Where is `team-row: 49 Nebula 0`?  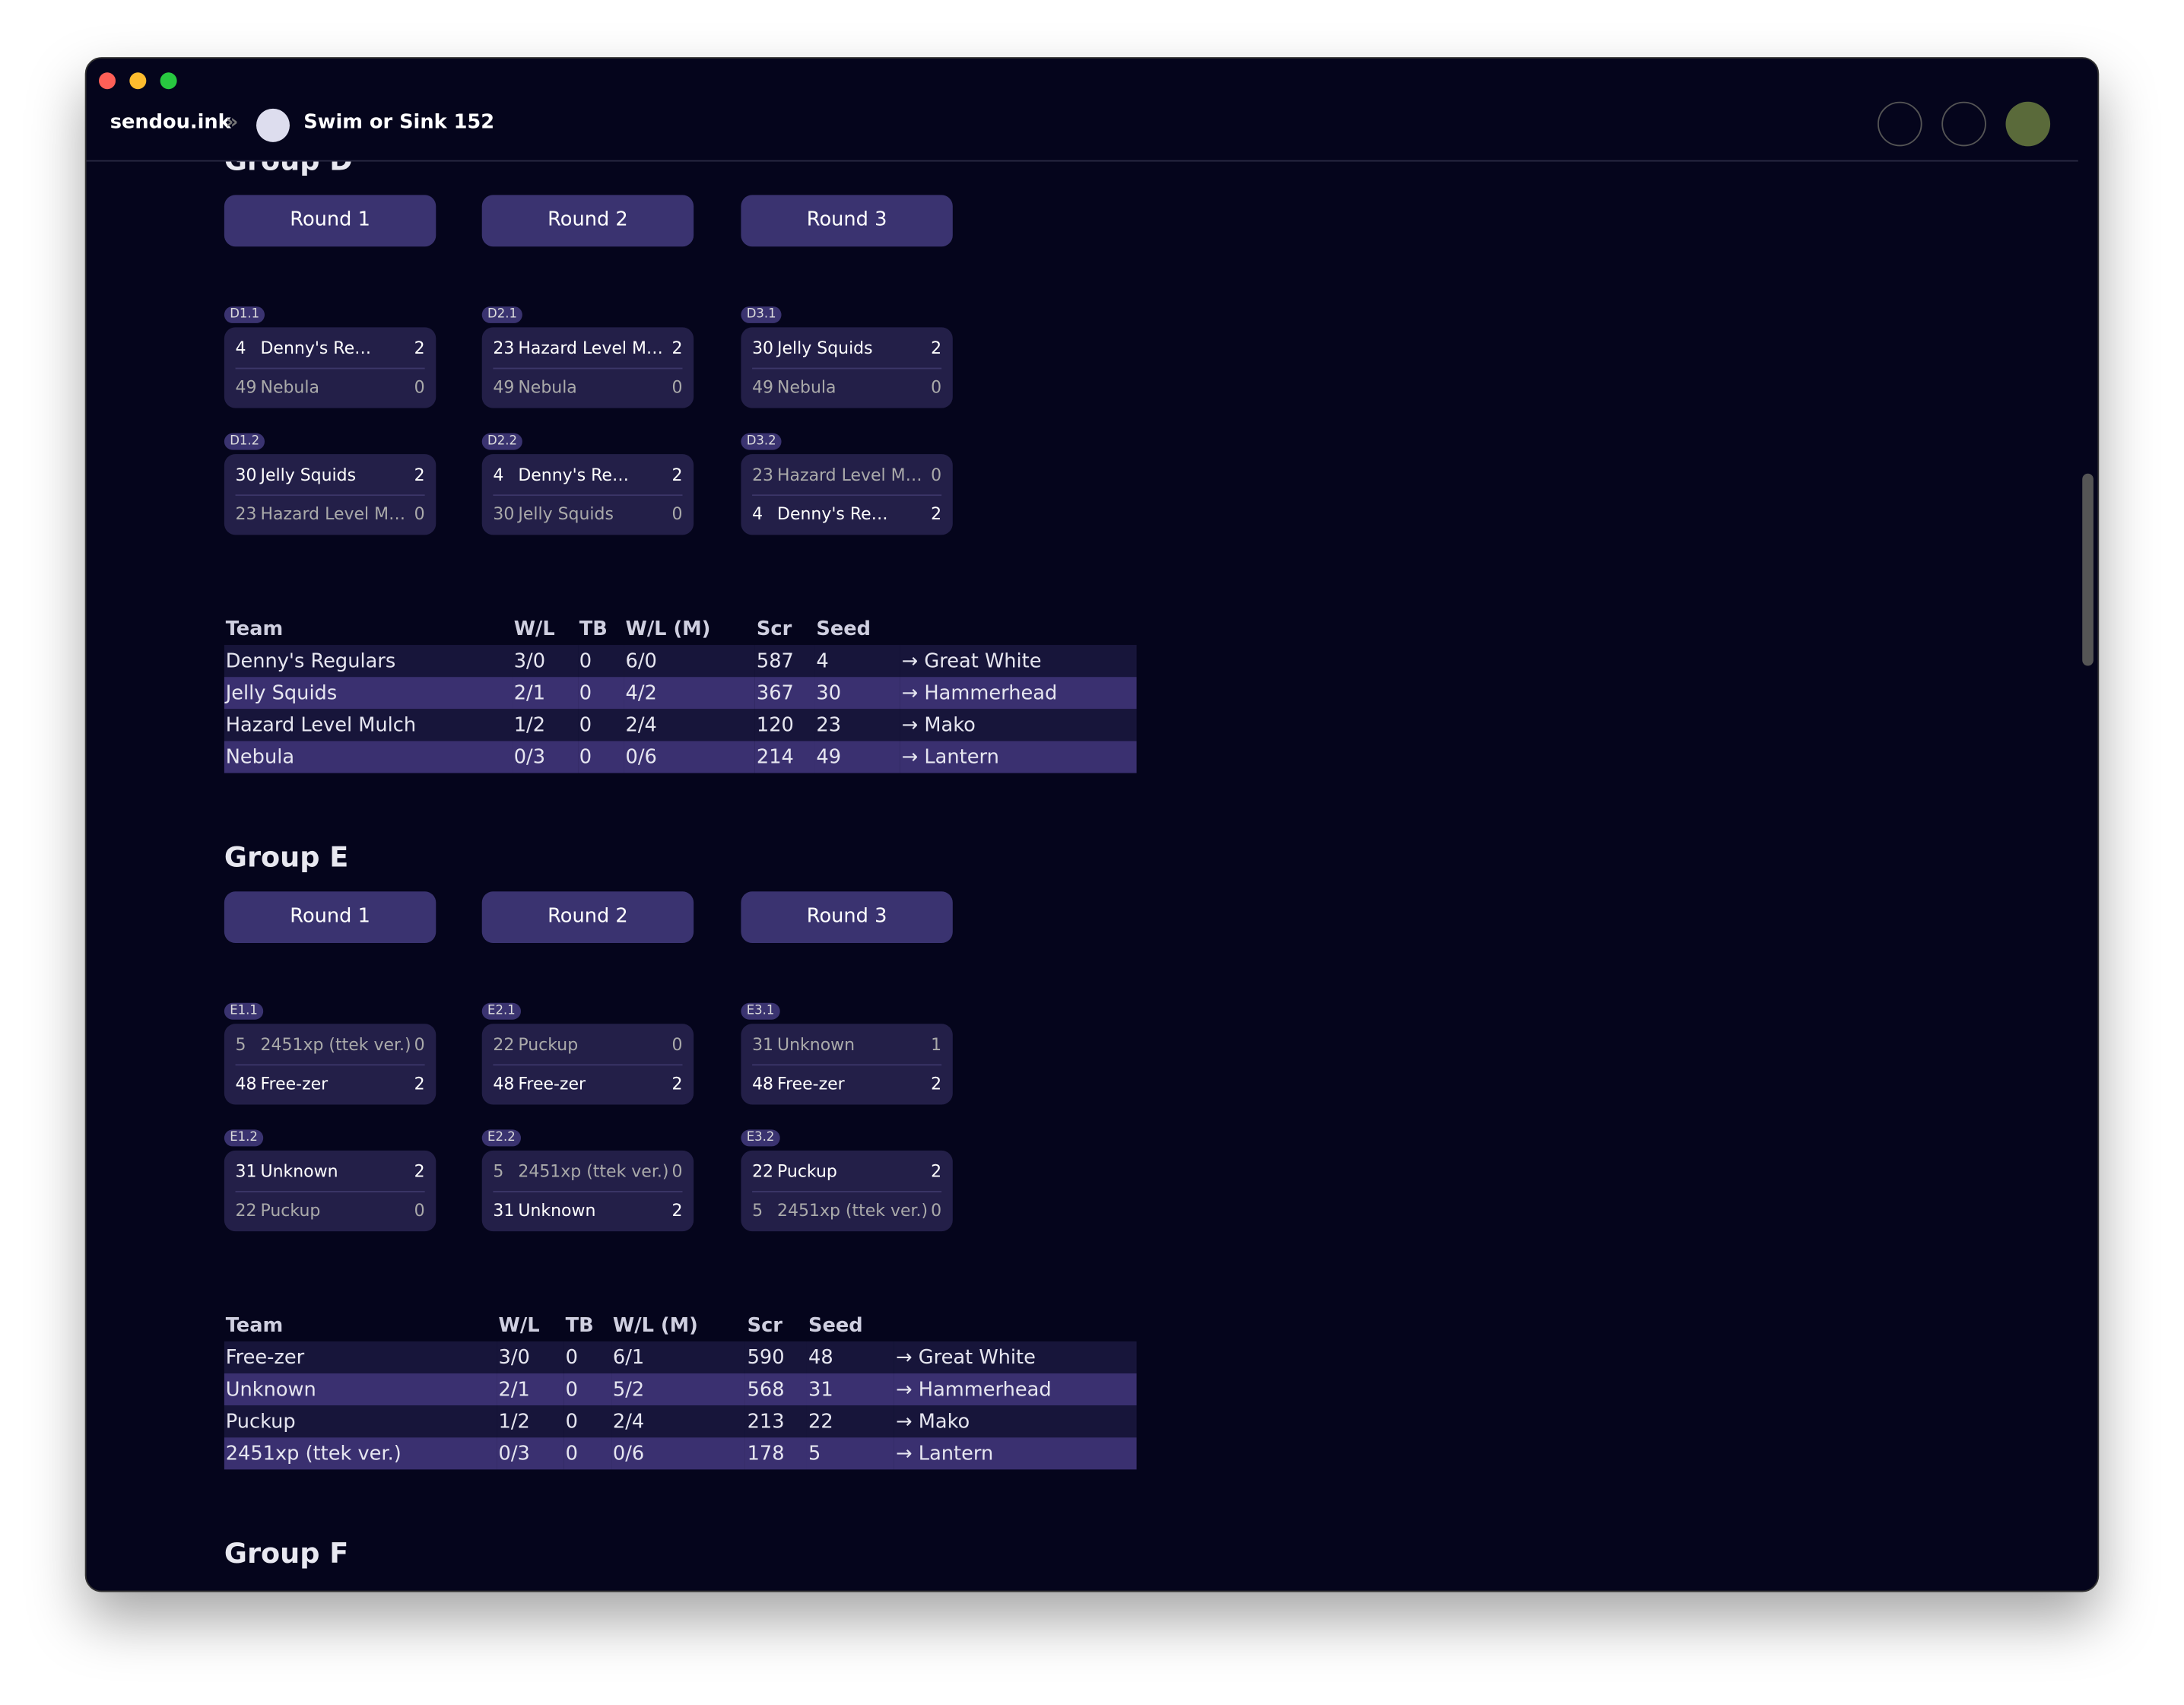
team-row: 49 Nebula 0 is located at coordinates (587, 388).